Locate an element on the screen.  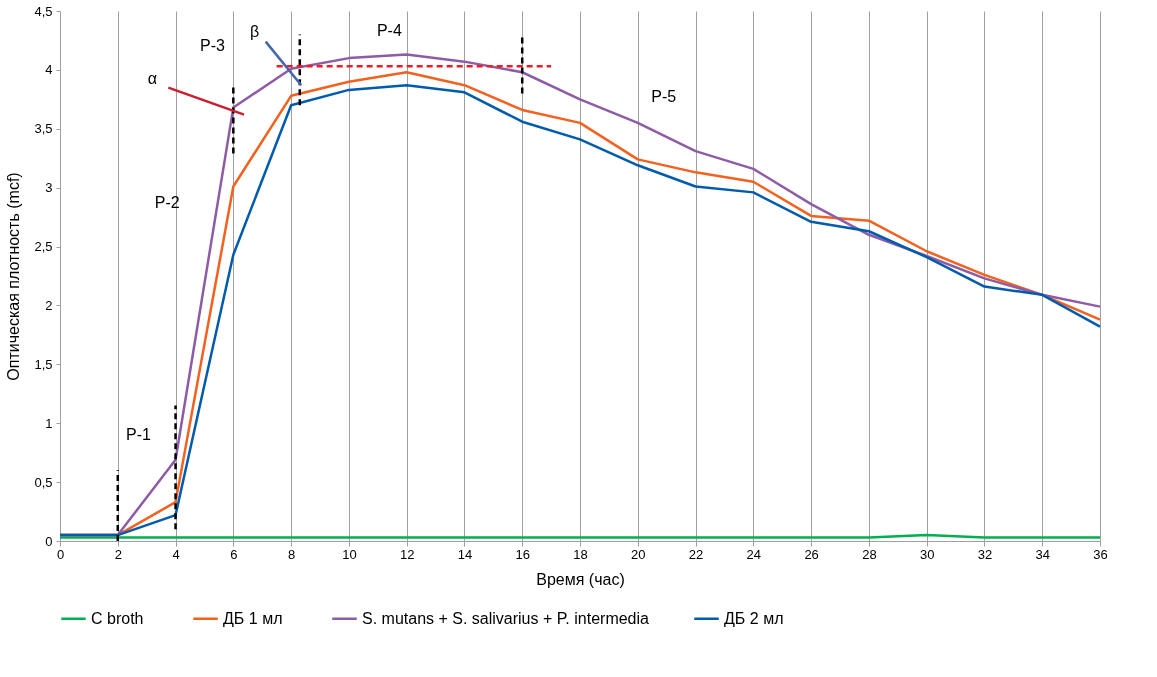
annotation: P-2 is located at coordinates (167, 202).